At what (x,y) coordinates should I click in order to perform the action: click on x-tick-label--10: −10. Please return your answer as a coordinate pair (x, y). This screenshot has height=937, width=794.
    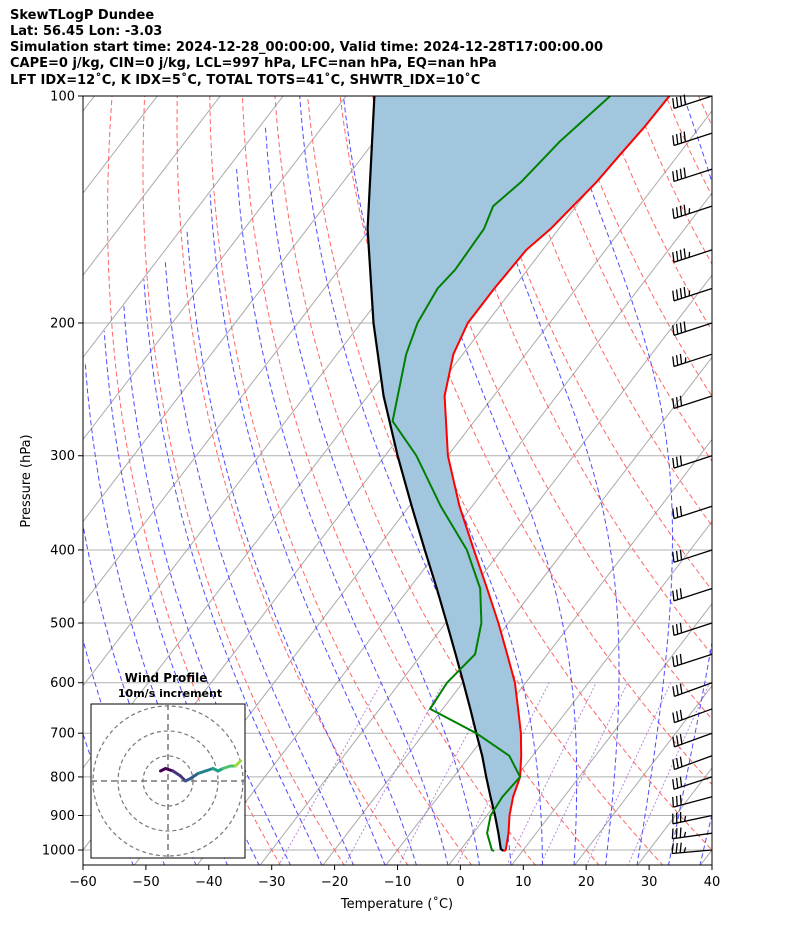
    Looking at the image, I should click on (397, 882).